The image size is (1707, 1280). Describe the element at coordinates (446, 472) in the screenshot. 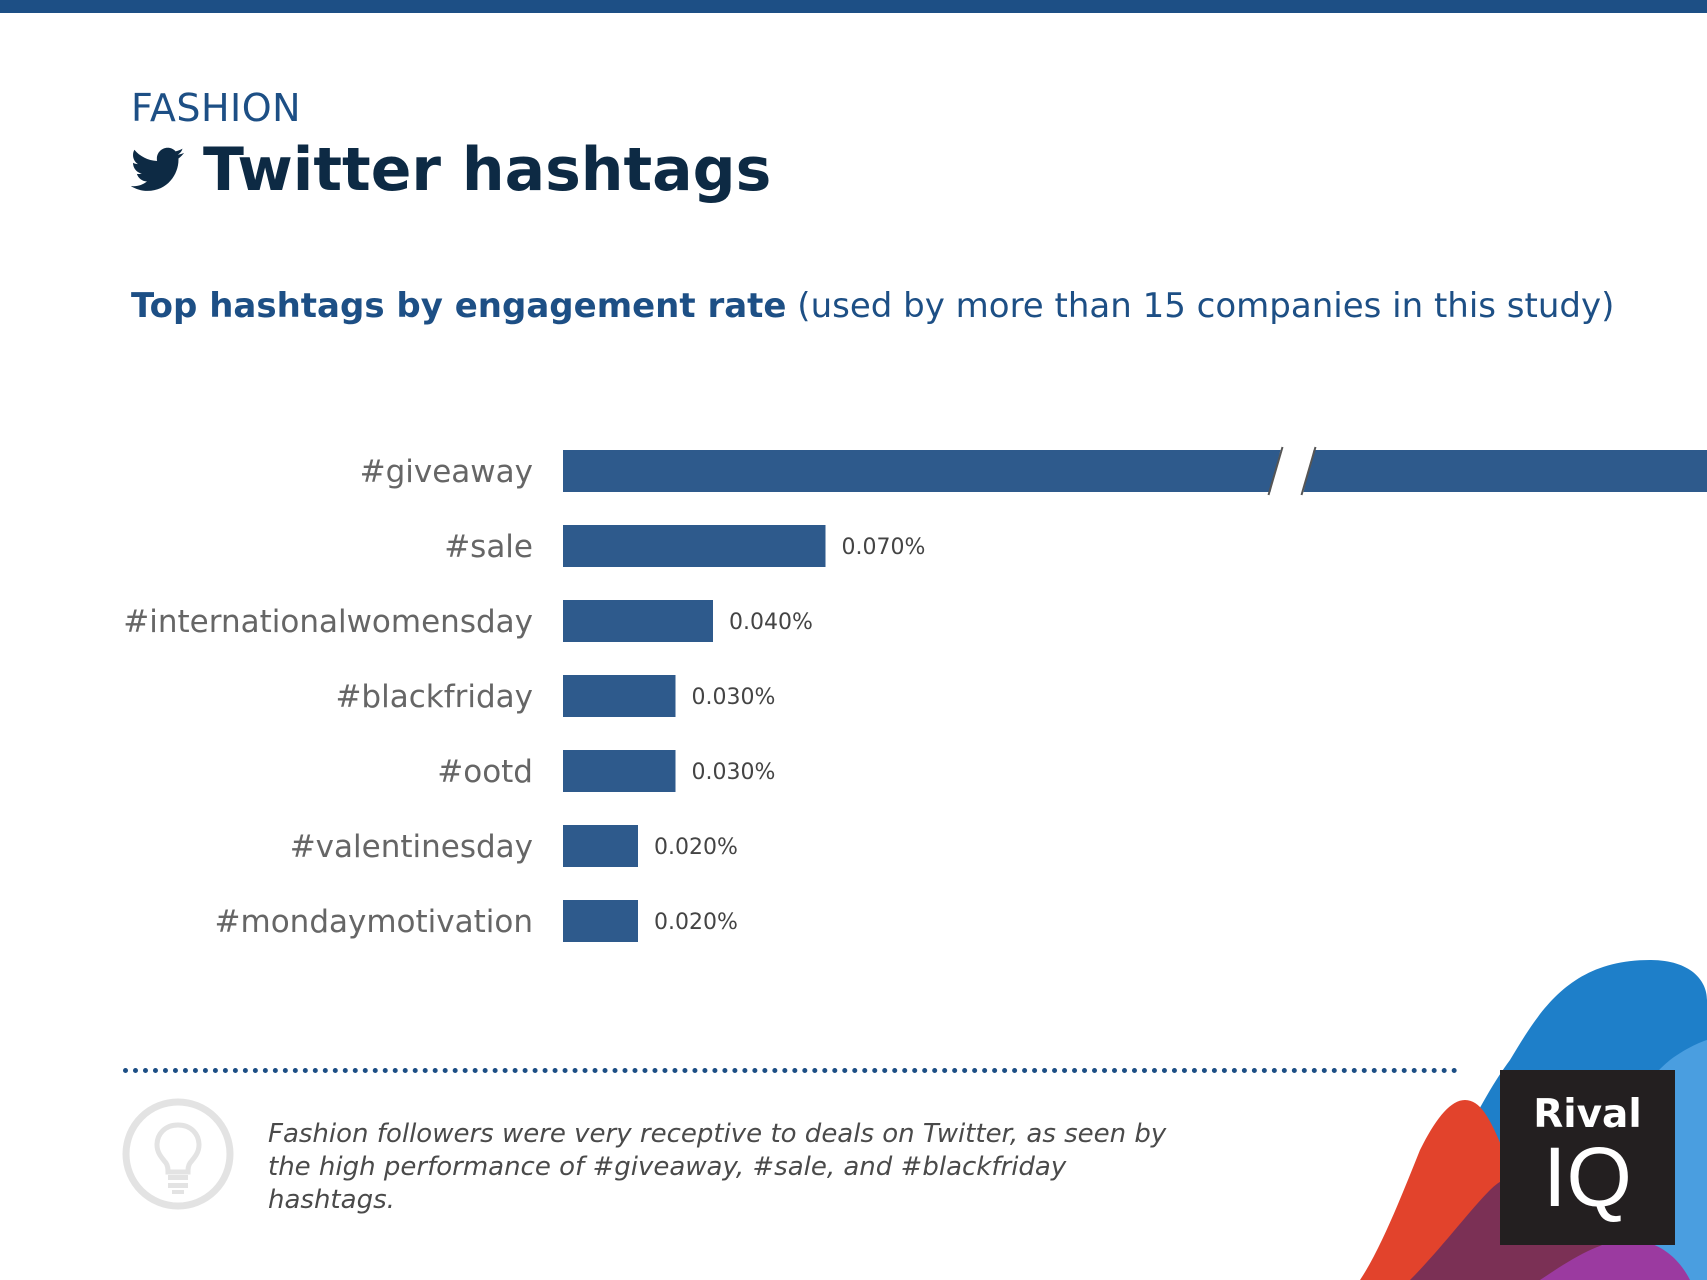

I see `category-label: #giveaway` at that location.